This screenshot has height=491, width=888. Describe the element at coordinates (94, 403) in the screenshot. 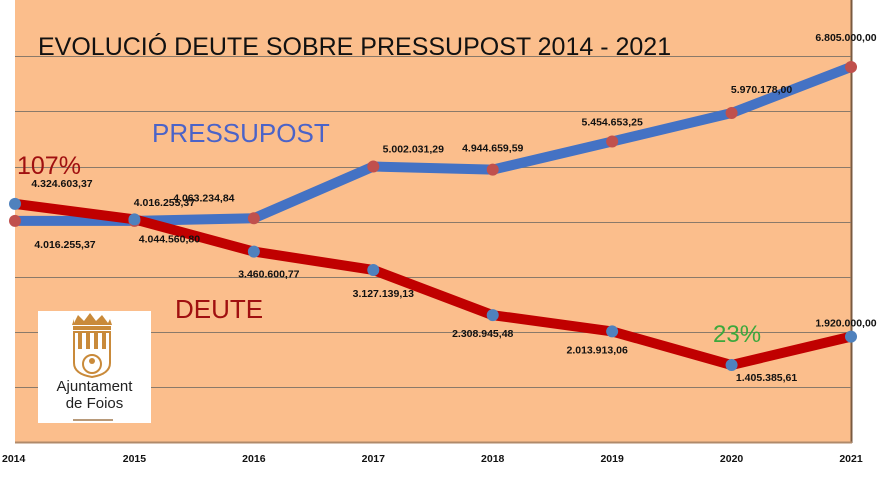

I see `logo-line-2: de Foios` at that location.